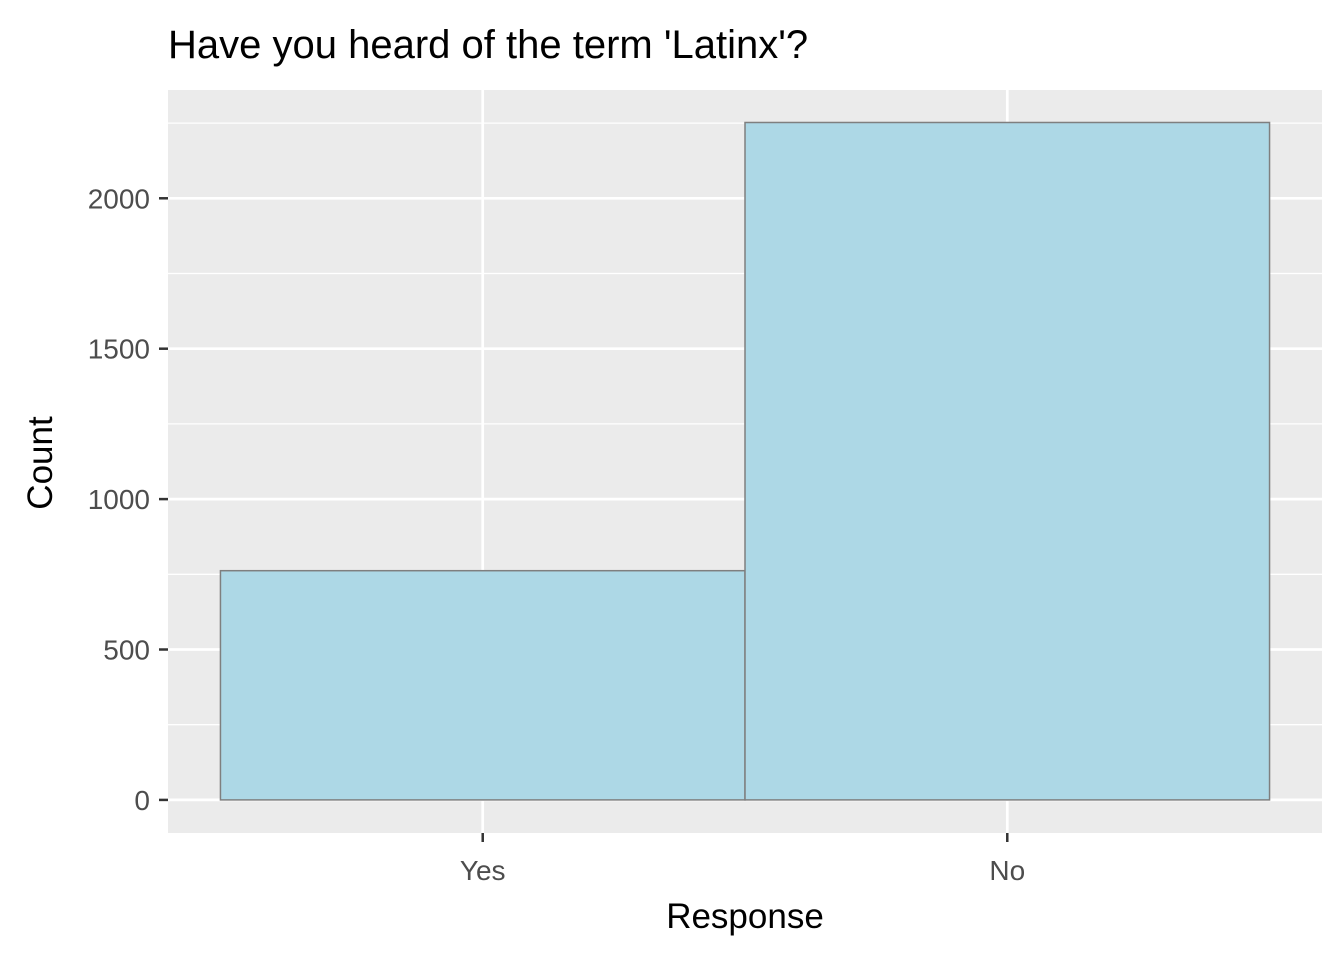  What do you see at coordinates (483, 870) in the screenshot?
I see `x-tick-label: Yes` at bounding box center [483, 870].